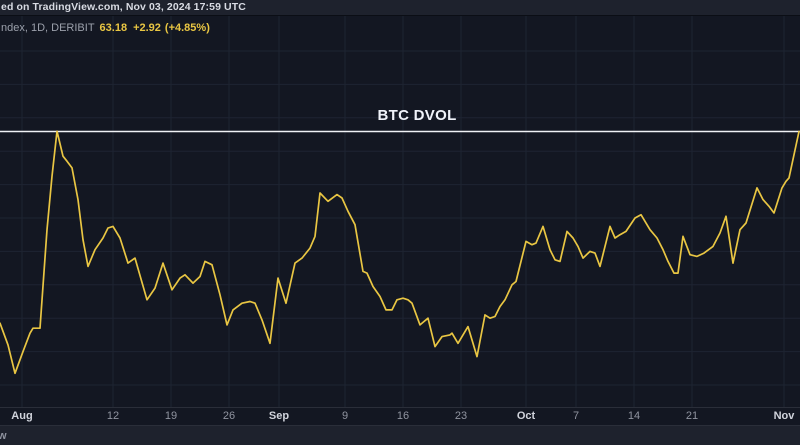  What do you see at coordinates (279, 416) in the screenshot?
I see `time-axis-label-sep: Sep` at bounding box center [279, 416].